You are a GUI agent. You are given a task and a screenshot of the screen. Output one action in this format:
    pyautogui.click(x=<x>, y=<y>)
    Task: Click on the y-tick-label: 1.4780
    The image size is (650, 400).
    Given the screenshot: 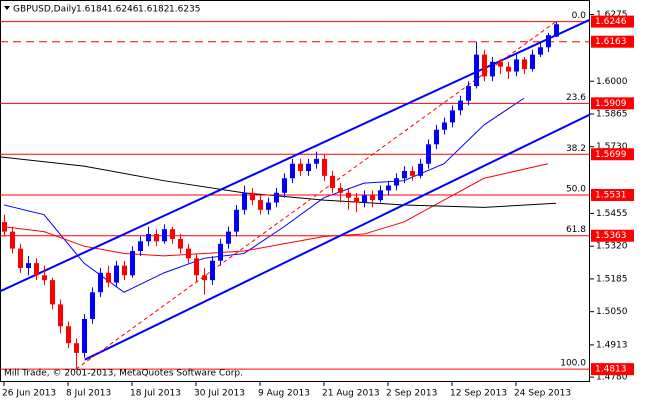 What is the action you would take?
    pyautogui.click(x=612, y=378)
    